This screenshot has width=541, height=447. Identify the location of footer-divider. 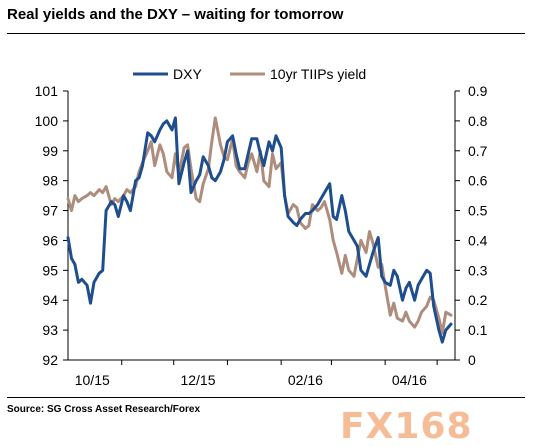
(266, 397).